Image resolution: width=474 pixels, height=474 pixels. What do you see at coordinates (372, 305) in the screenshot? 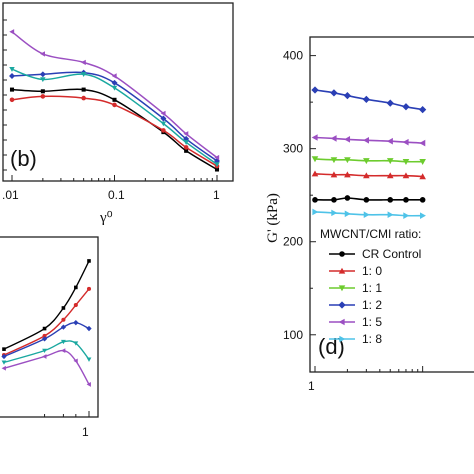
I see `legend-label-3: 1: 2` at bounding box center [372, 305].